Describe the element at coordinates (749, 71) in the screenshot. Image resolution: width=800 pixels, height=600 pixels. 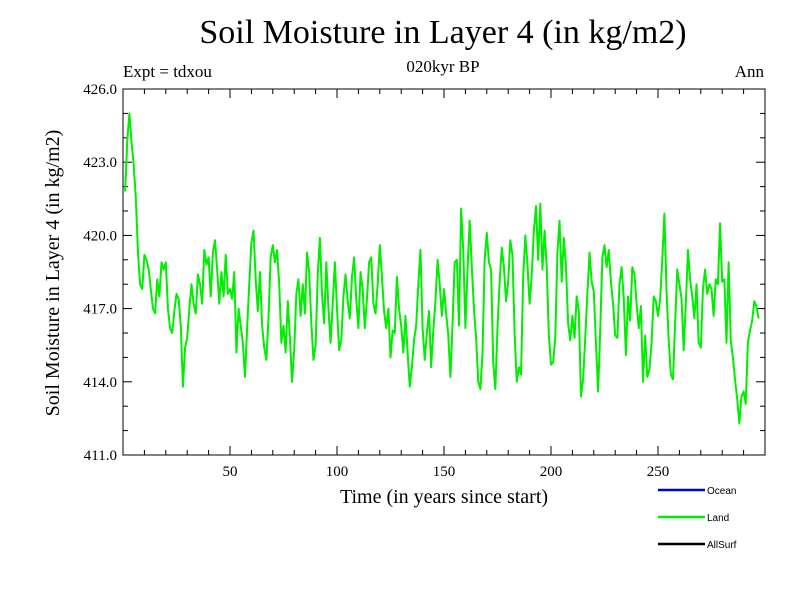
I see `season-label: Ann` at that location.